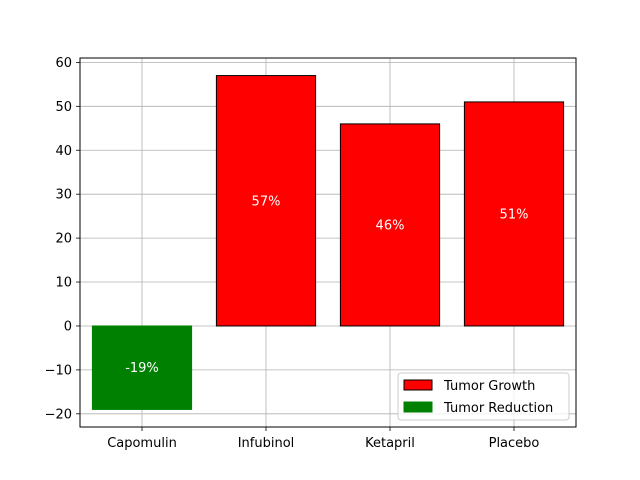 The image size is (640, 480). What do you see at coordinates (514, 443) in the screenshot?
I see `x-tick-label-placebo: Placebo` at bounding box center [514, 443].